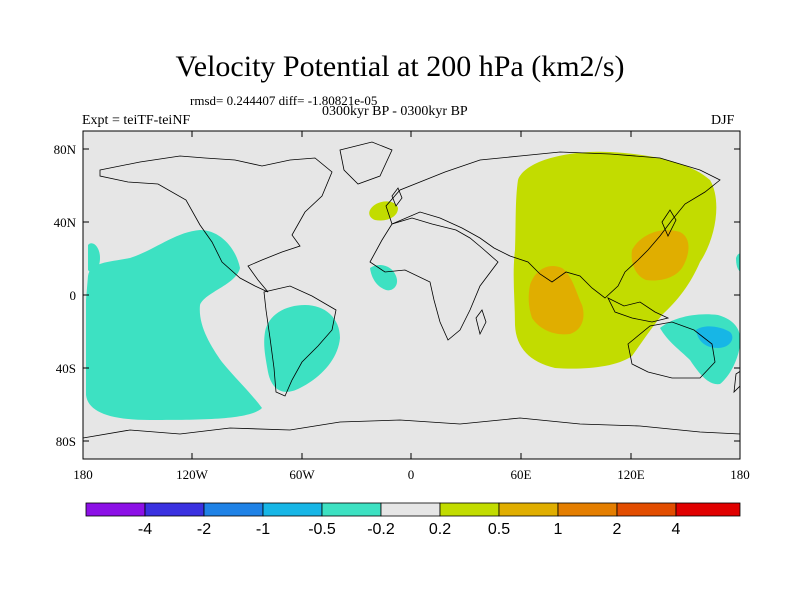  Describe the element at coordinates (204, 529) in the screenshot. I see `colorbar-label-minus-2: -2` at that location.